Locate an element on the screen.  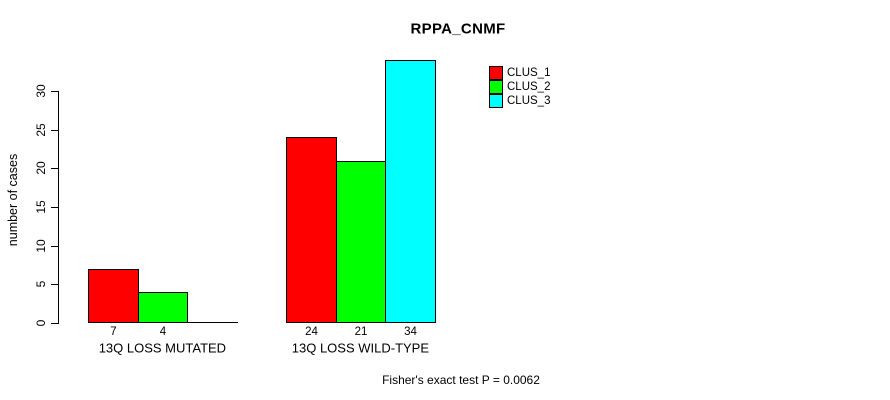
y-tick-label: 10 is located at coordinates (41, 246).